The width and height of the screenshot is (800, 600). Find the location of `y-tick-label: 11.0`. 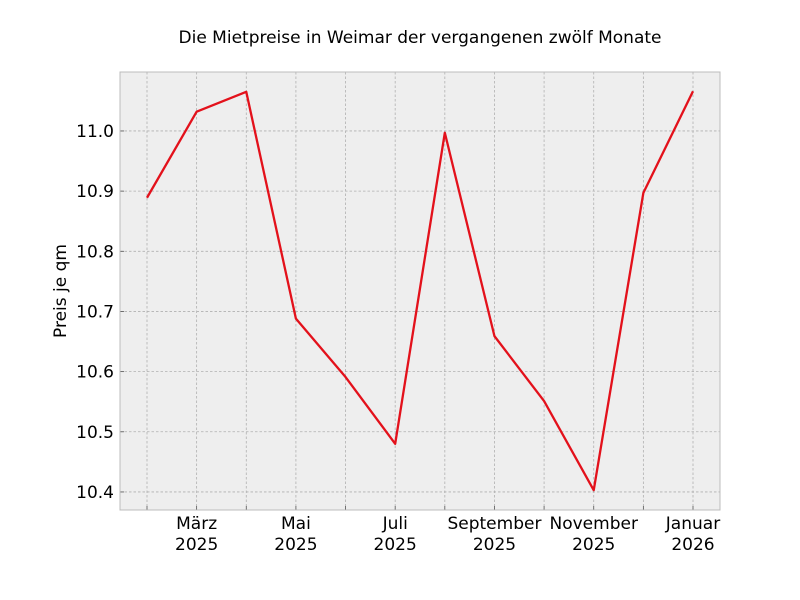

y-tick-label: 11.0 is located at coordinates (95, 132).